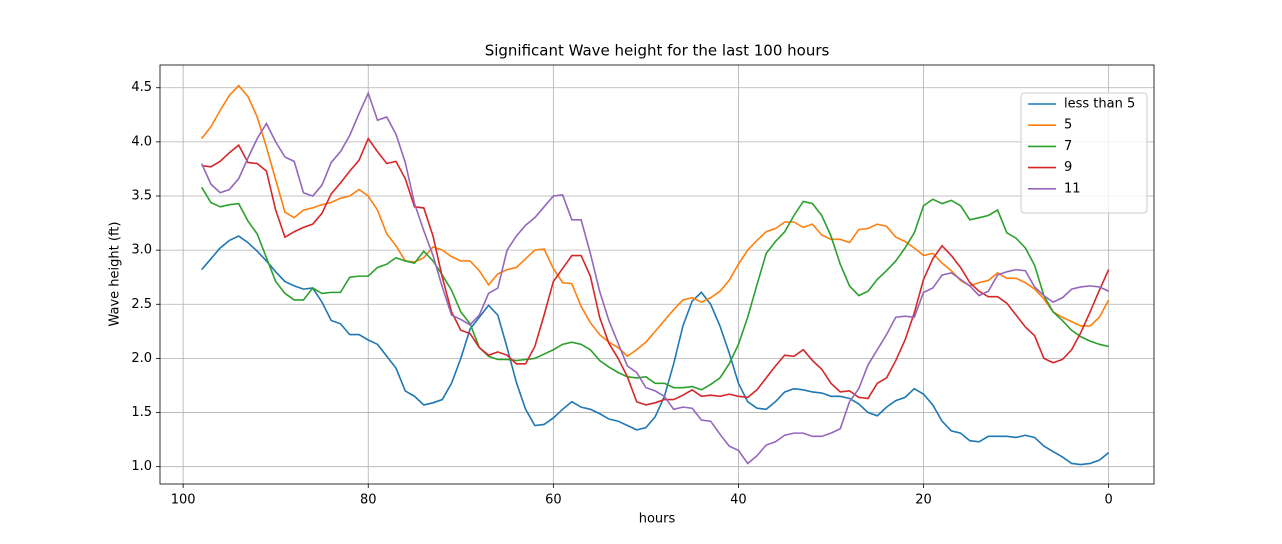 The width and height of the screenshot is (1282, 544). What do you see at coordinates (923, 500) in the screenshot?
I see `x-tick-label: 20` at bounding box center [923, 500].